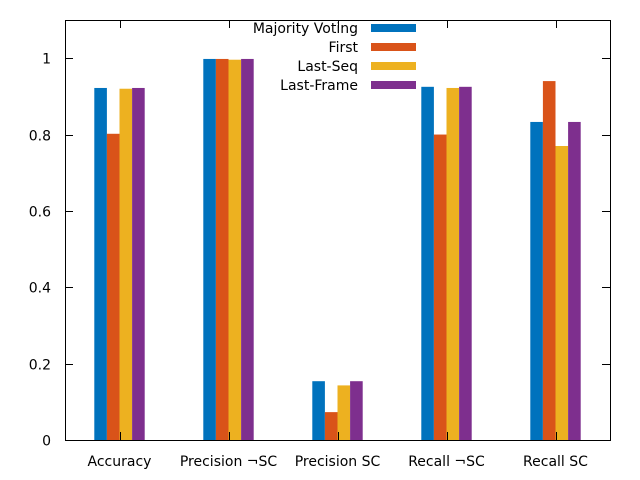  What do you see at coordinates (46, 60) in the screenshot?
I see `y-tick-label: 1` at bounding box center [46, 60].